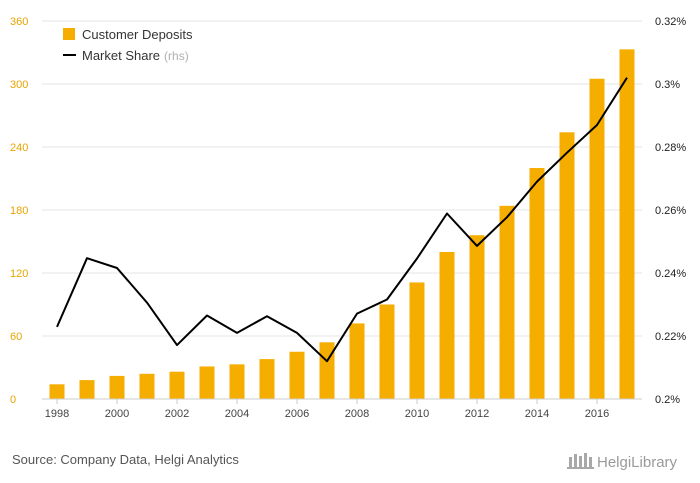 The height and width of the screenshot is (483, 700). Describe the element at coordinates (125, 459) in the screenshot. I see `source-text: Source: Company Data, Helgi Analytics` at that location.